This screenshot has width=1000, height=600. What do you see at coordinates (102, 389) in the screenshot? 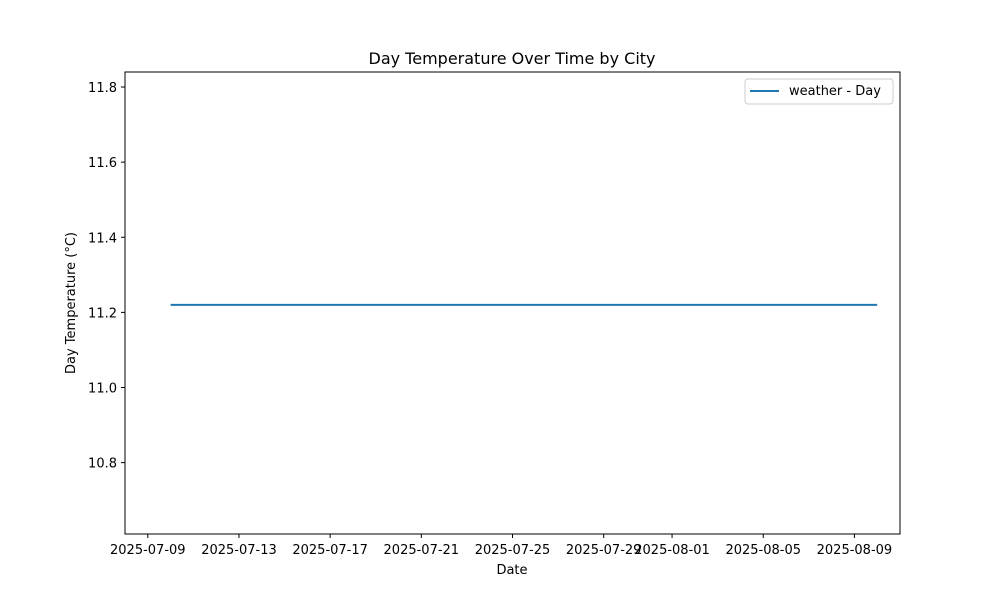
I see `y-tick-label: 11.0` at bounding box center [102, 389].